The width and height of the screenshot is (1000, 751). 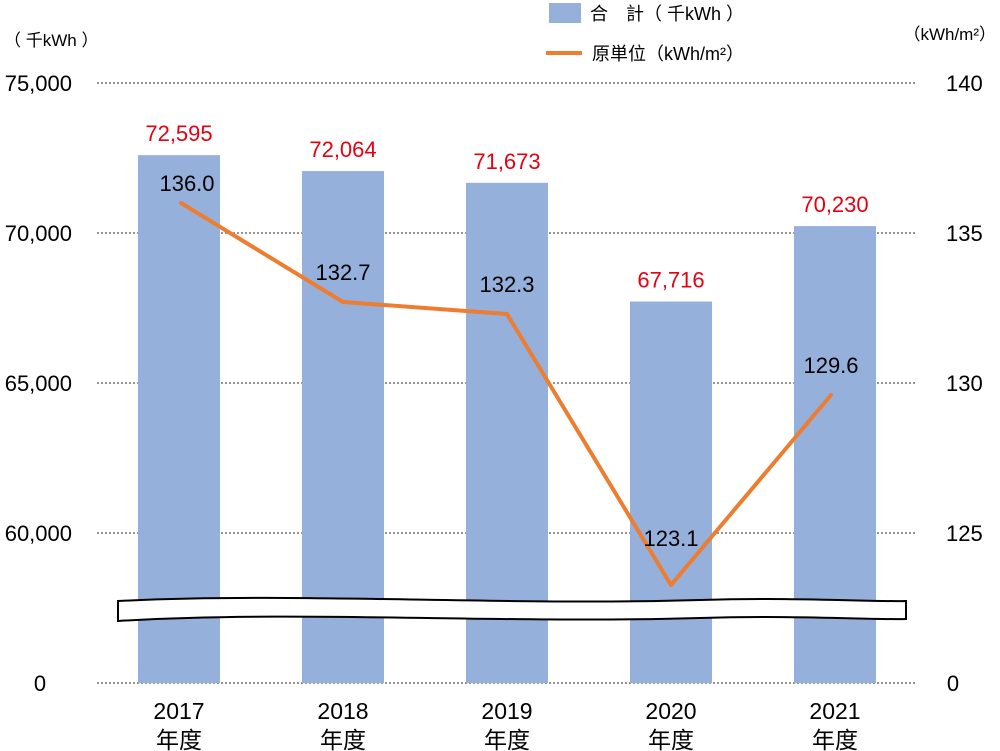 What do you see at coordinates (38, 233) in the screenshot?
I see `left-tick-label: 70,000` at bounding box center [38, 233].